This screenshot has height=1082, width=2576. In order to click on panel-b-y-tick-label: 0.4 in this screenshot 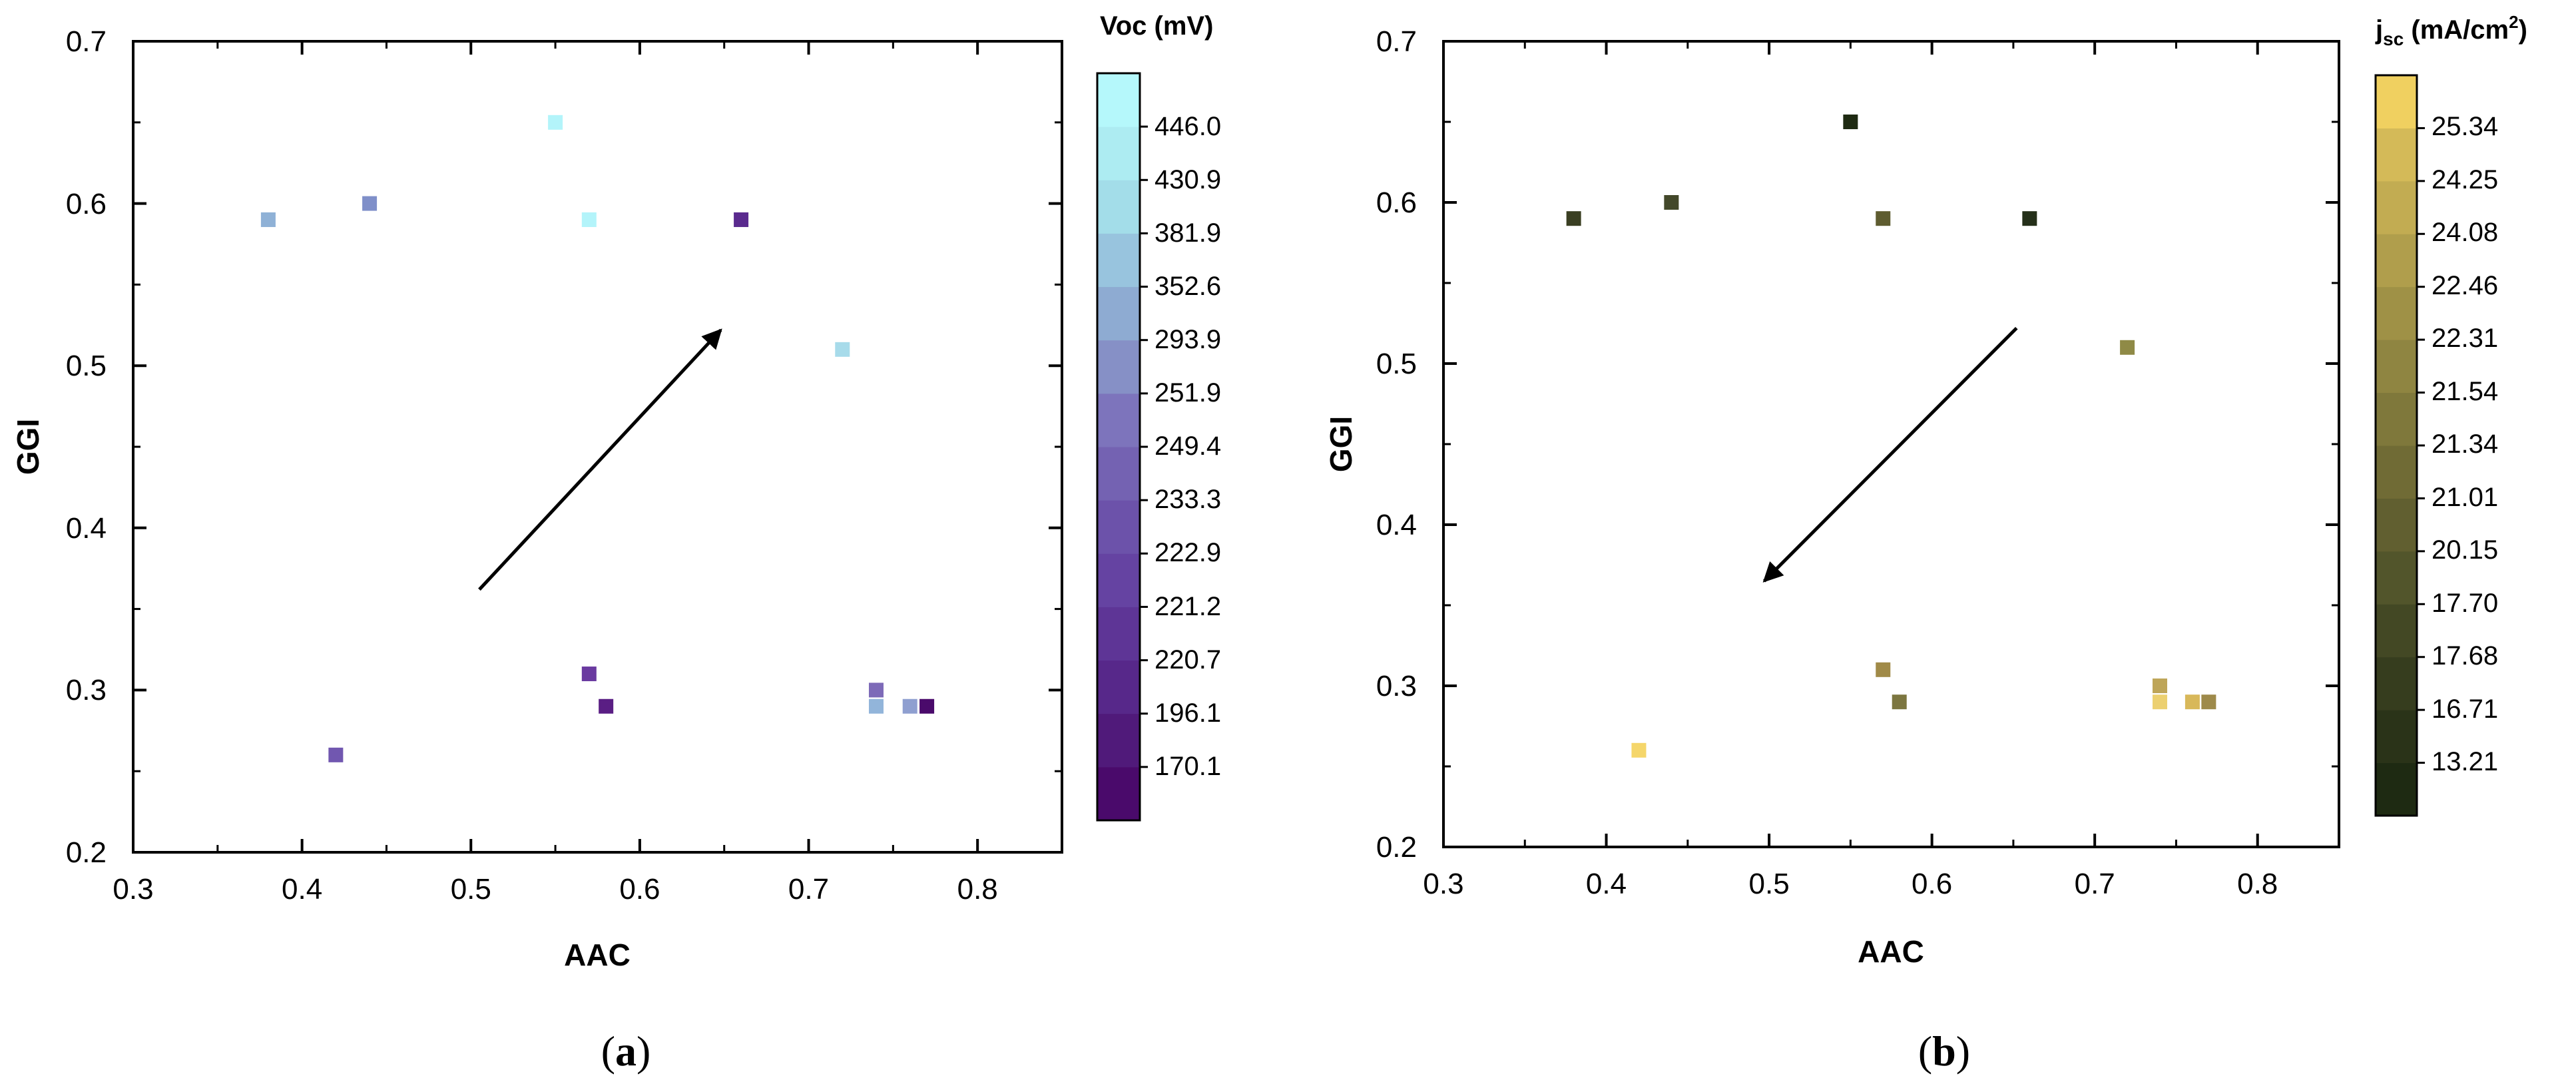, I will do `click(1397, 525)`.